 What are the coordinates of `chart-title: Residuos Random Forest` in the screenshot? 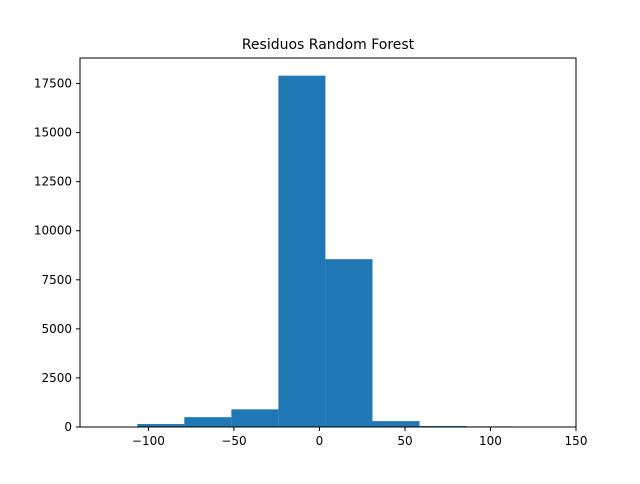 It's located at (328, 45).